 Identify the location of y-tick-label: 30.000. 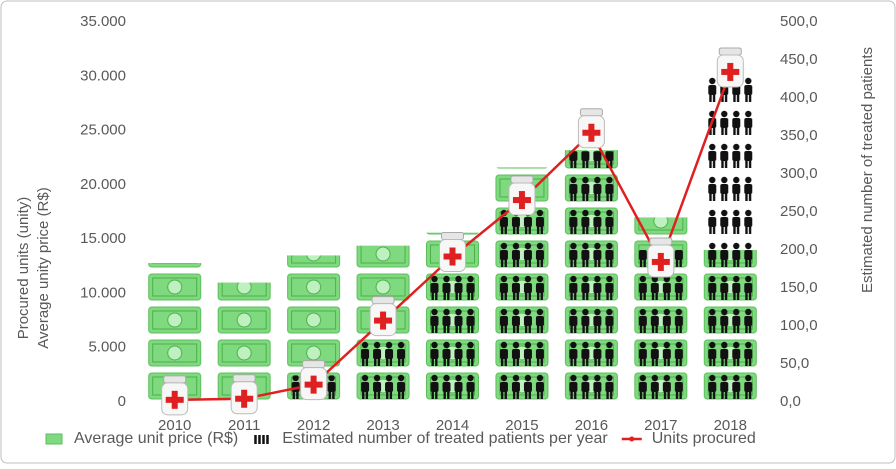
(103, 75).